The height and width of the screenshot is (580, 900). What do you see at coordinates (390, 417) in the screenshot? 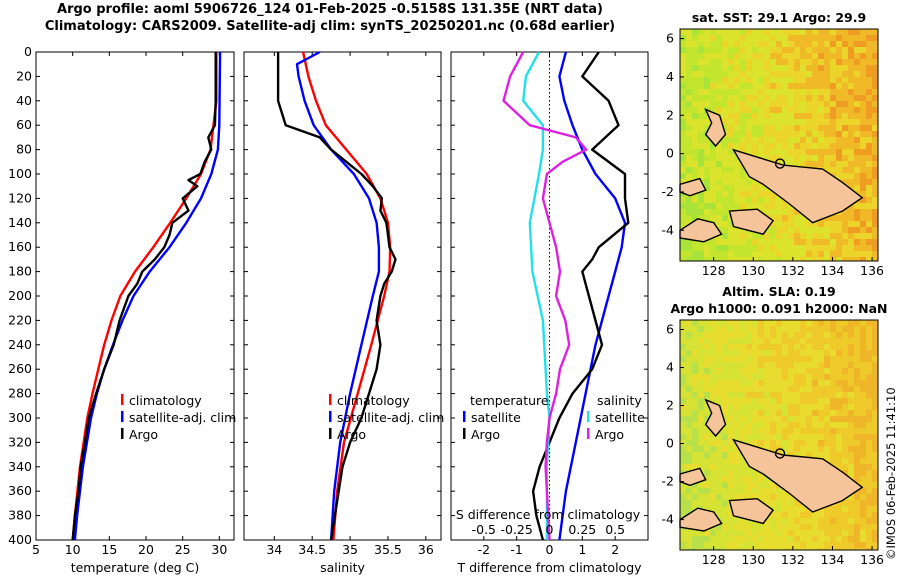
I see `legend-label-satellite: satellite-adj. clim` at bounding box center [390, 417].